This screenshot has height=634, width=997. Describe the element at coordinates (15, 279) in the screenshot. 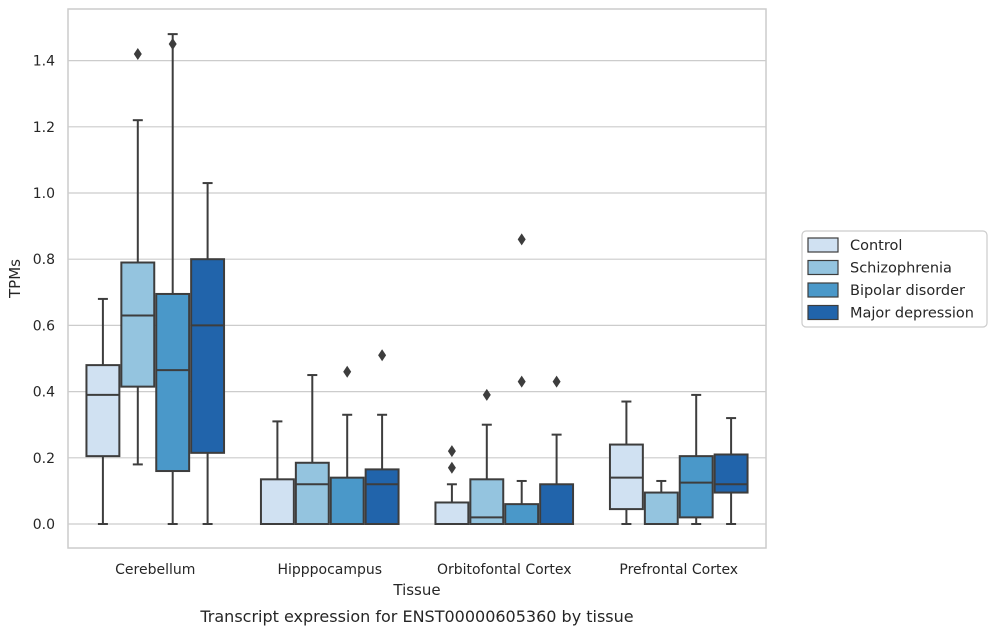

I see `y-axis-label: TPMs` at that location.